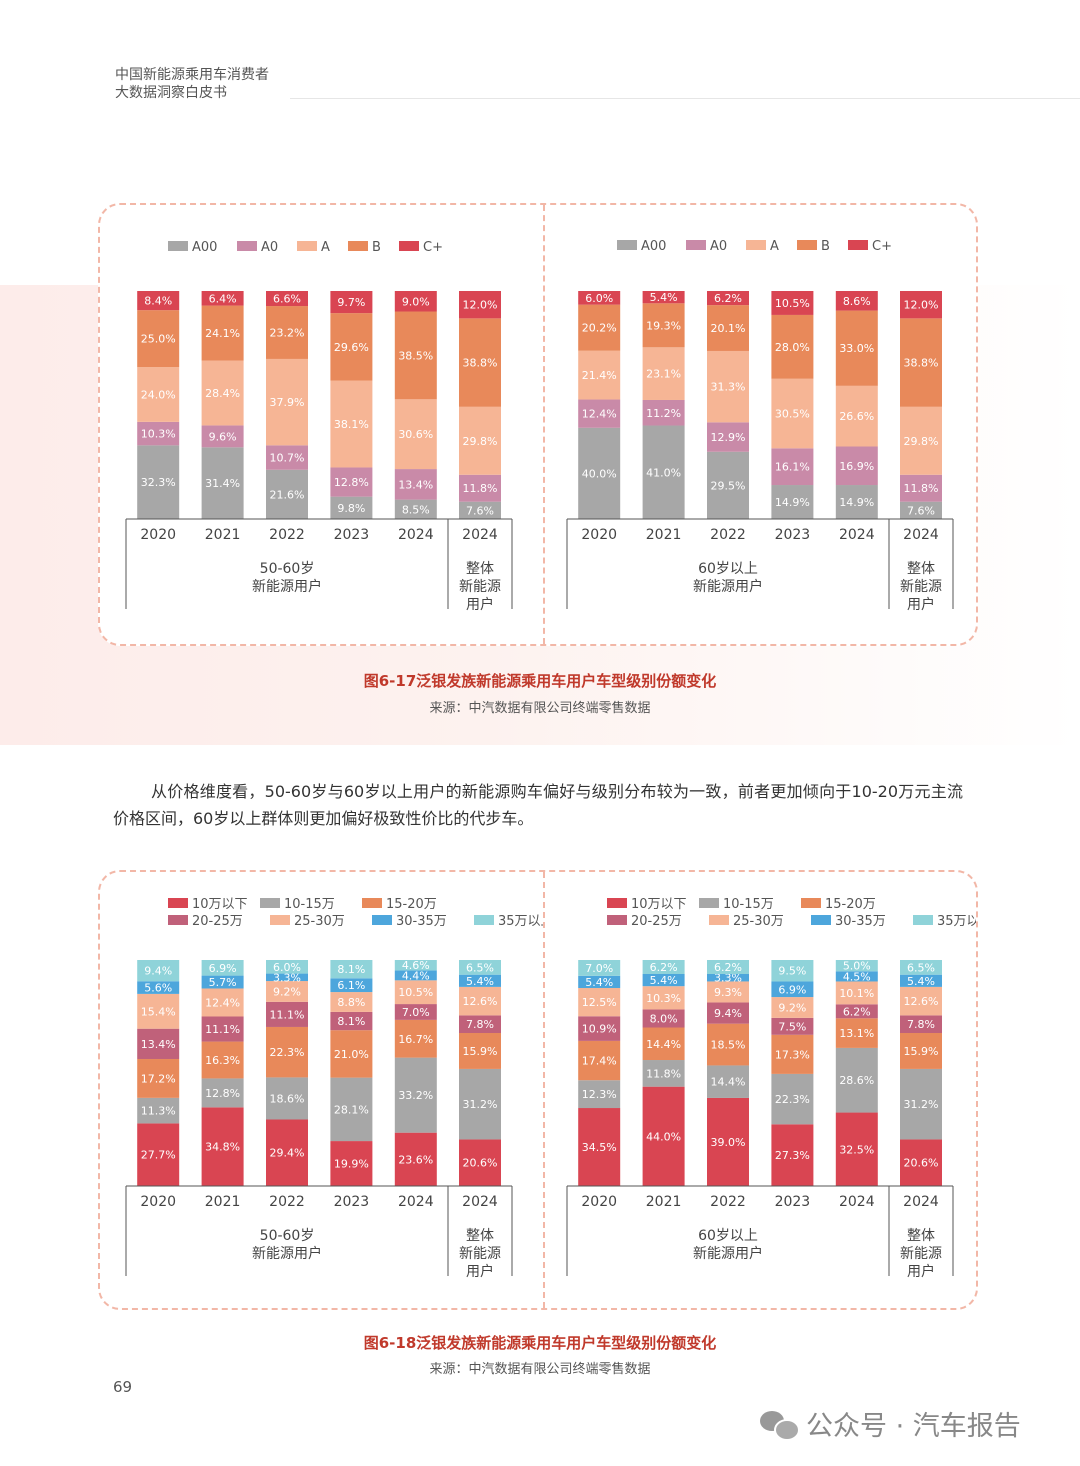 Image resolution: width=1080 pixels, height=1466 pixels. I want to click on data-label: 19.9%, so click(351, 1164).